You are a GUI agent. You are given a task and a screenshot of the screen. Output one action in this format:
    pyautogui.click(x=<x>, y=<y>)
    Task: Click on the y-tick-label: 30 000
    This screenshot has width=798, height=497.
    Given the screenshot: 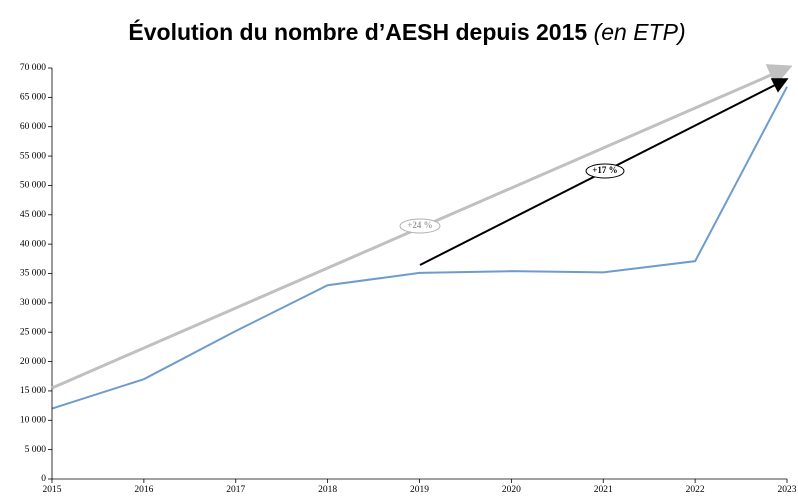 What is the action you would take?
    pyautogui.click(x=33, y=303)
    